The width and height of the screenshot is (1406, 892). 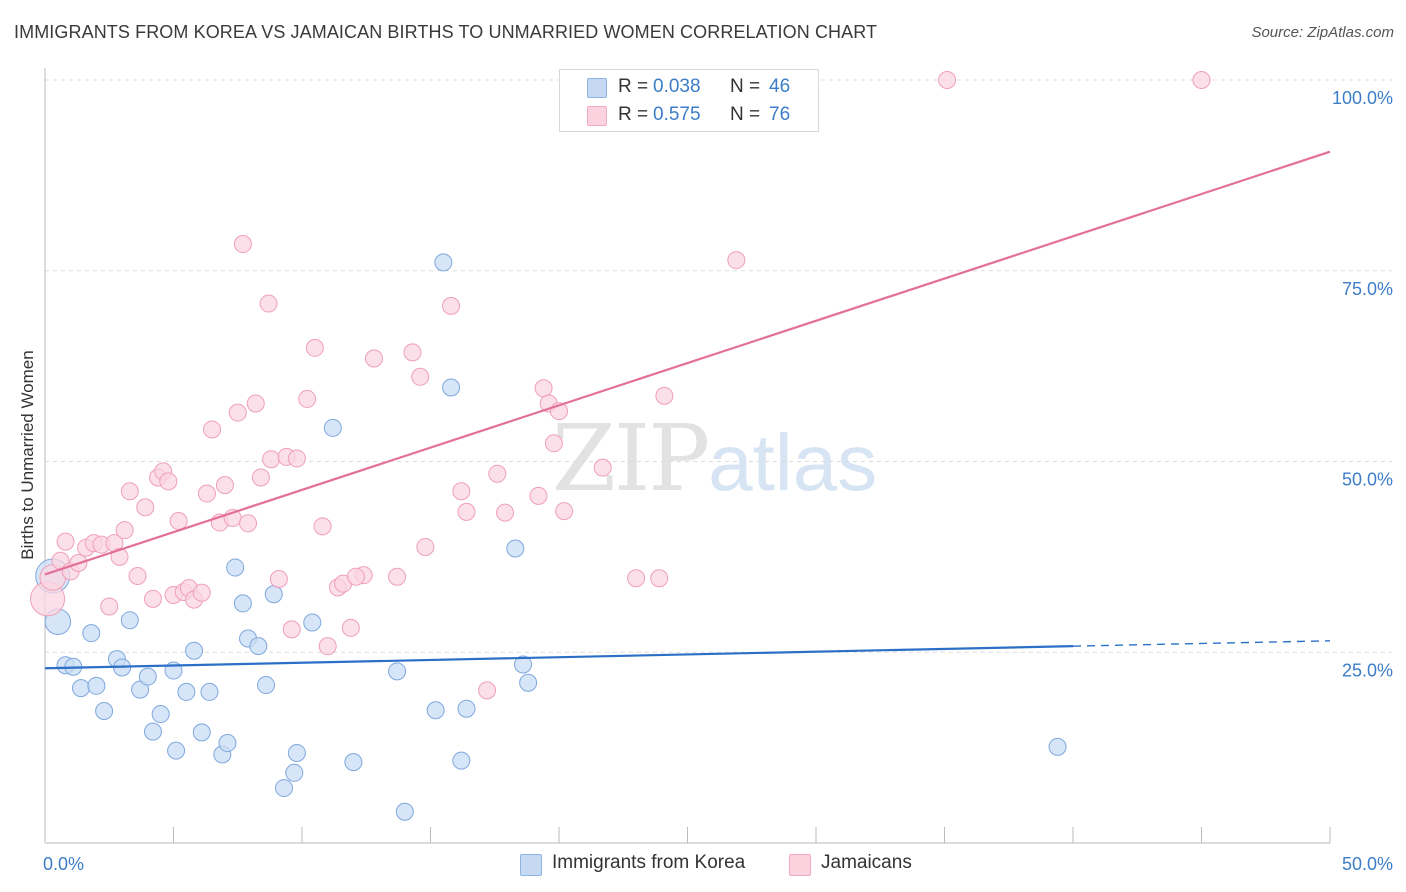 What do you see at coordinates (780, 86) in the screenshot?
I see `legend-n-value: 46` at bounding box center [780, 86].